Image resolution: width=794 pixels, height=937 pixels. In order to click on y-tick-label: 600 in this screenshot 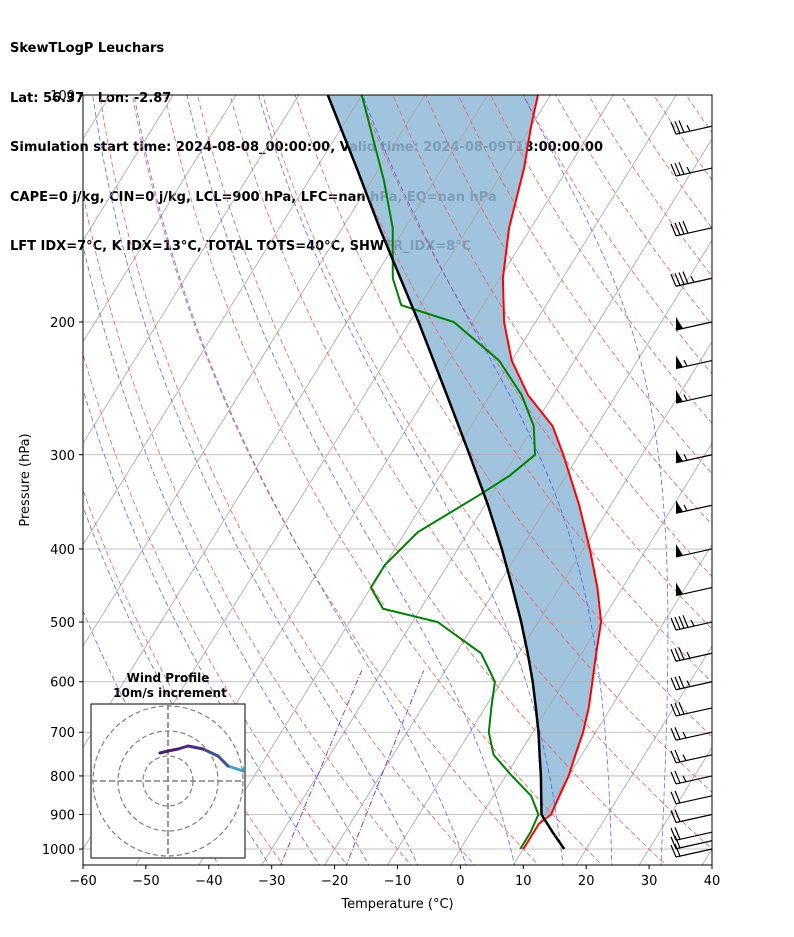, I will do `click(62, 683)`.